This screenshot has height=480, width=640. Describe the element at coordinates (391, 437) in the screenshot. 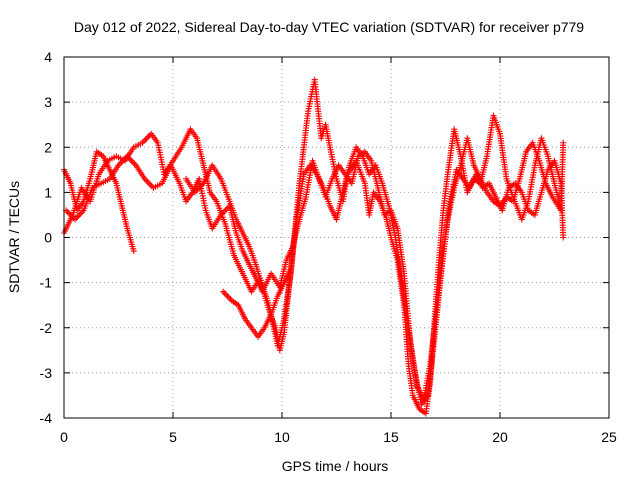

I see `x-tick-label: 15` at that location.